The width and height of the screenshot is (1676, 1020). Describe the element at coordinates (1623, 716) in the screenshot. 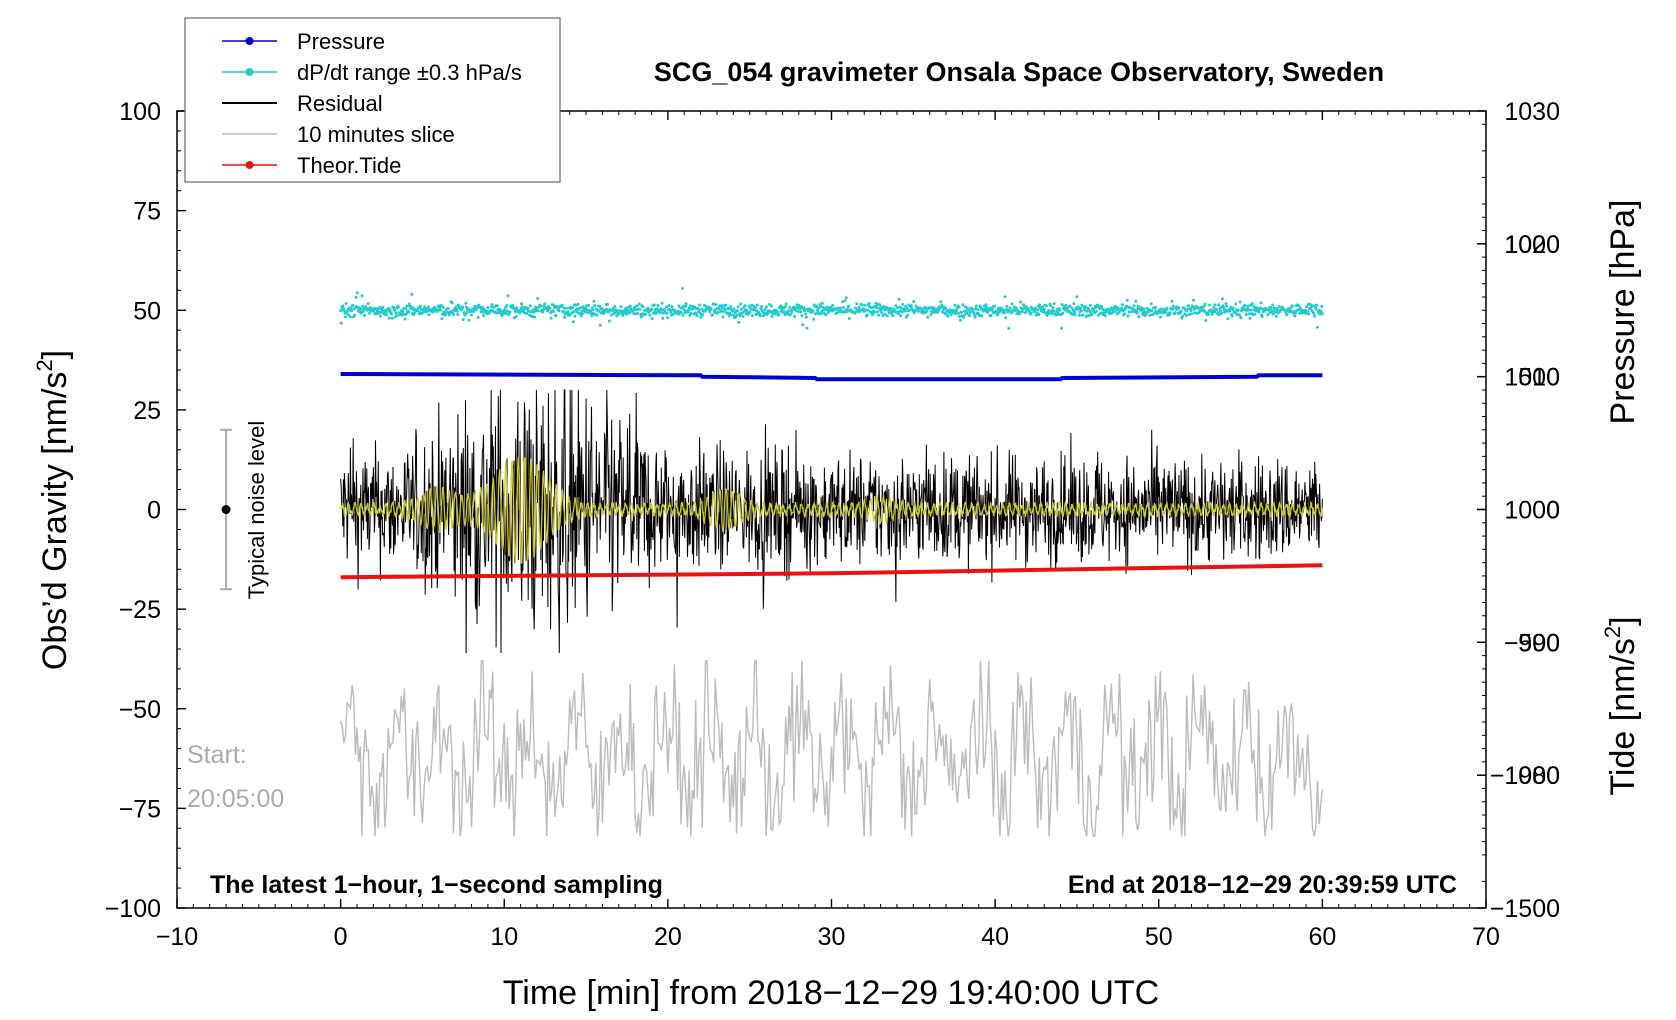

I see `y-axis-label-tide-text: Tide [nm/s` at that location.